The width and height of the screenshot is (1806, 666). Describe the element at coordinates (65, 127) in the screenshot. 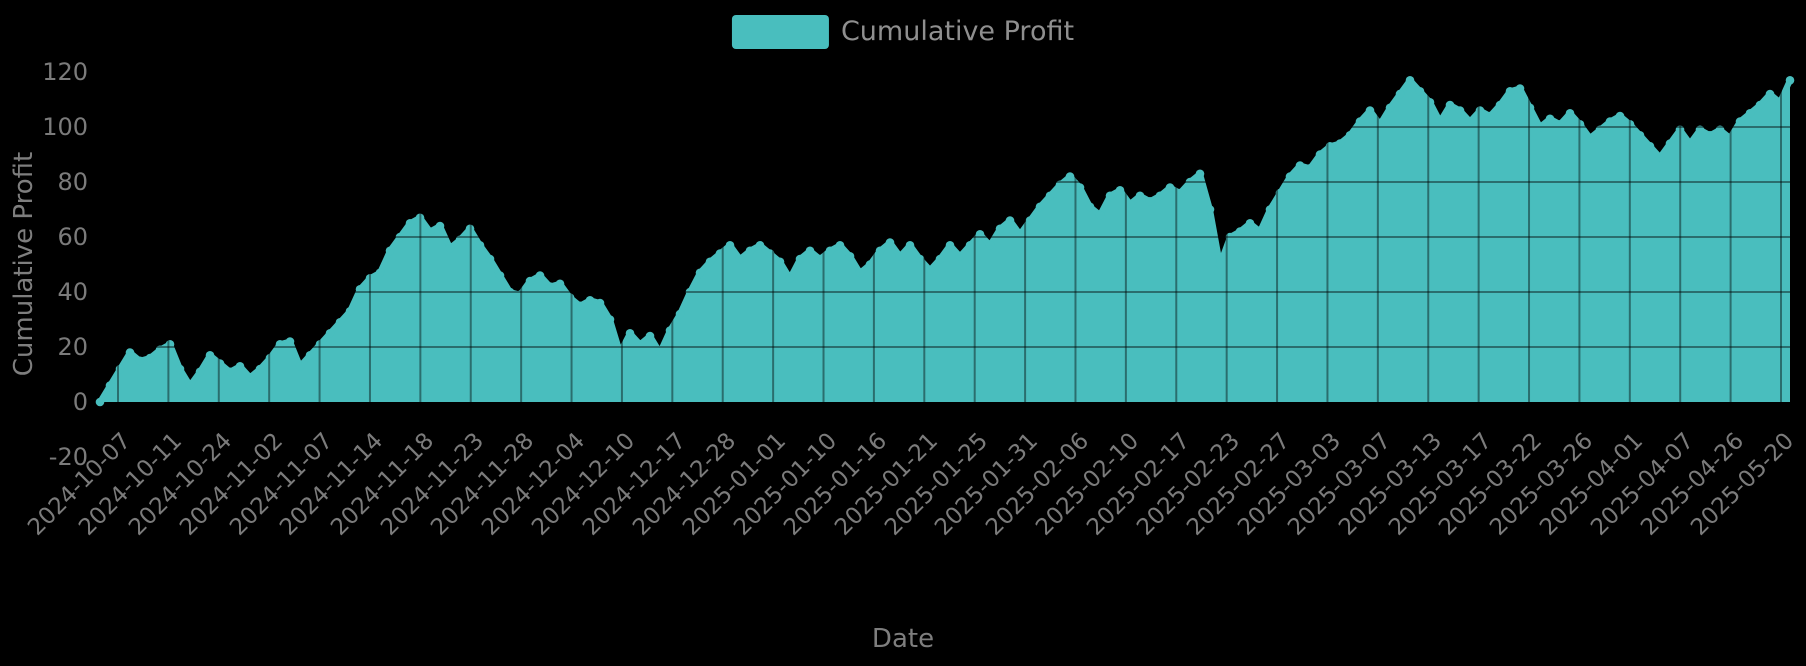

I see `y-tick-label: 100` at that location.